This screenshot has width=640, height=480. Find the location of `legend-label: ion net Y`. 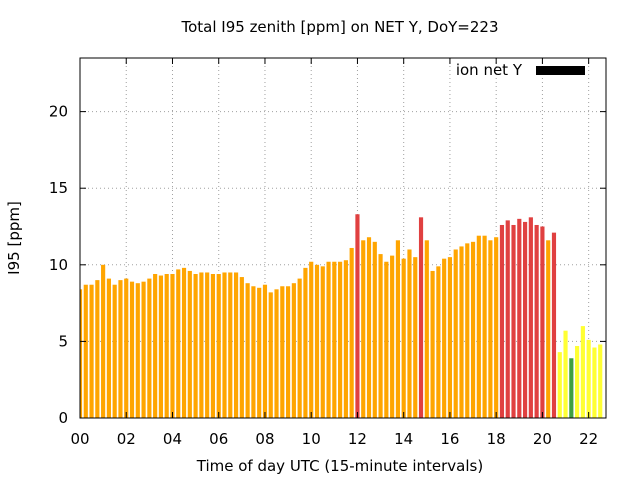

legend-label: ion net Y is located at coordinates (489, 70).